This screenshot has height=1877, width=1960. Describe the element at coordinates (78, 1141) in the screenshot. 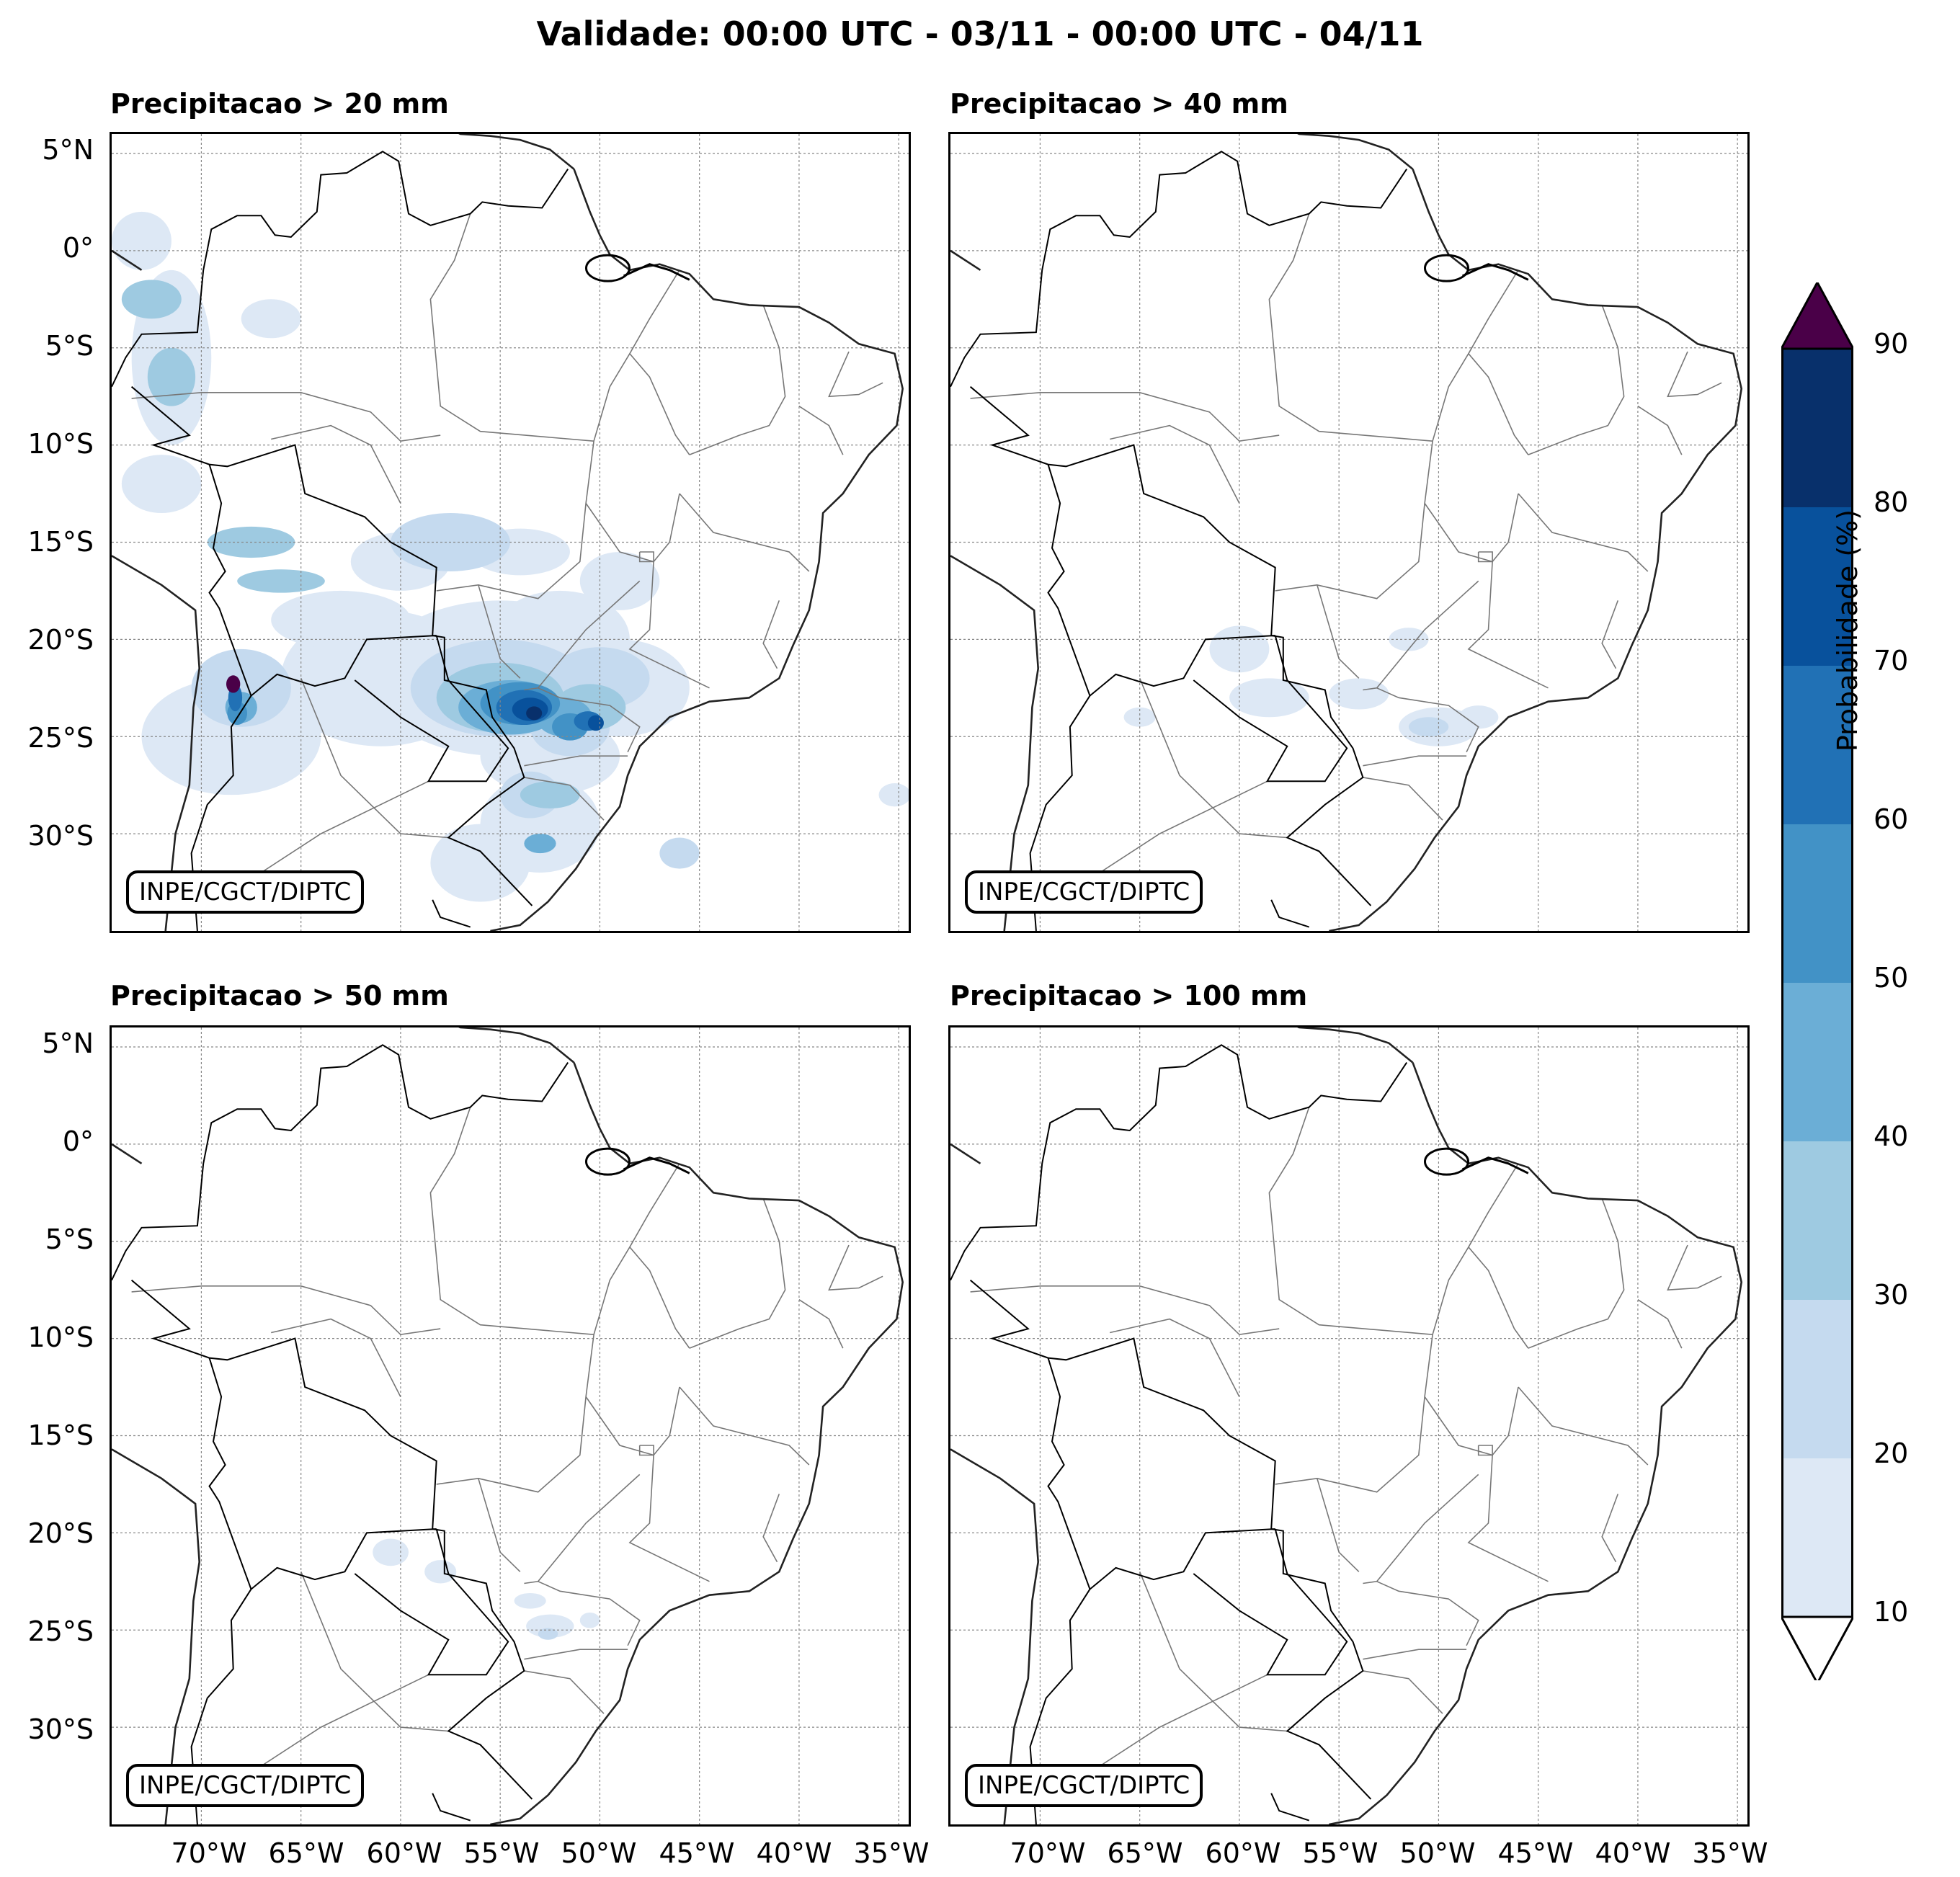

I see `lat-label: 0°` at that location.